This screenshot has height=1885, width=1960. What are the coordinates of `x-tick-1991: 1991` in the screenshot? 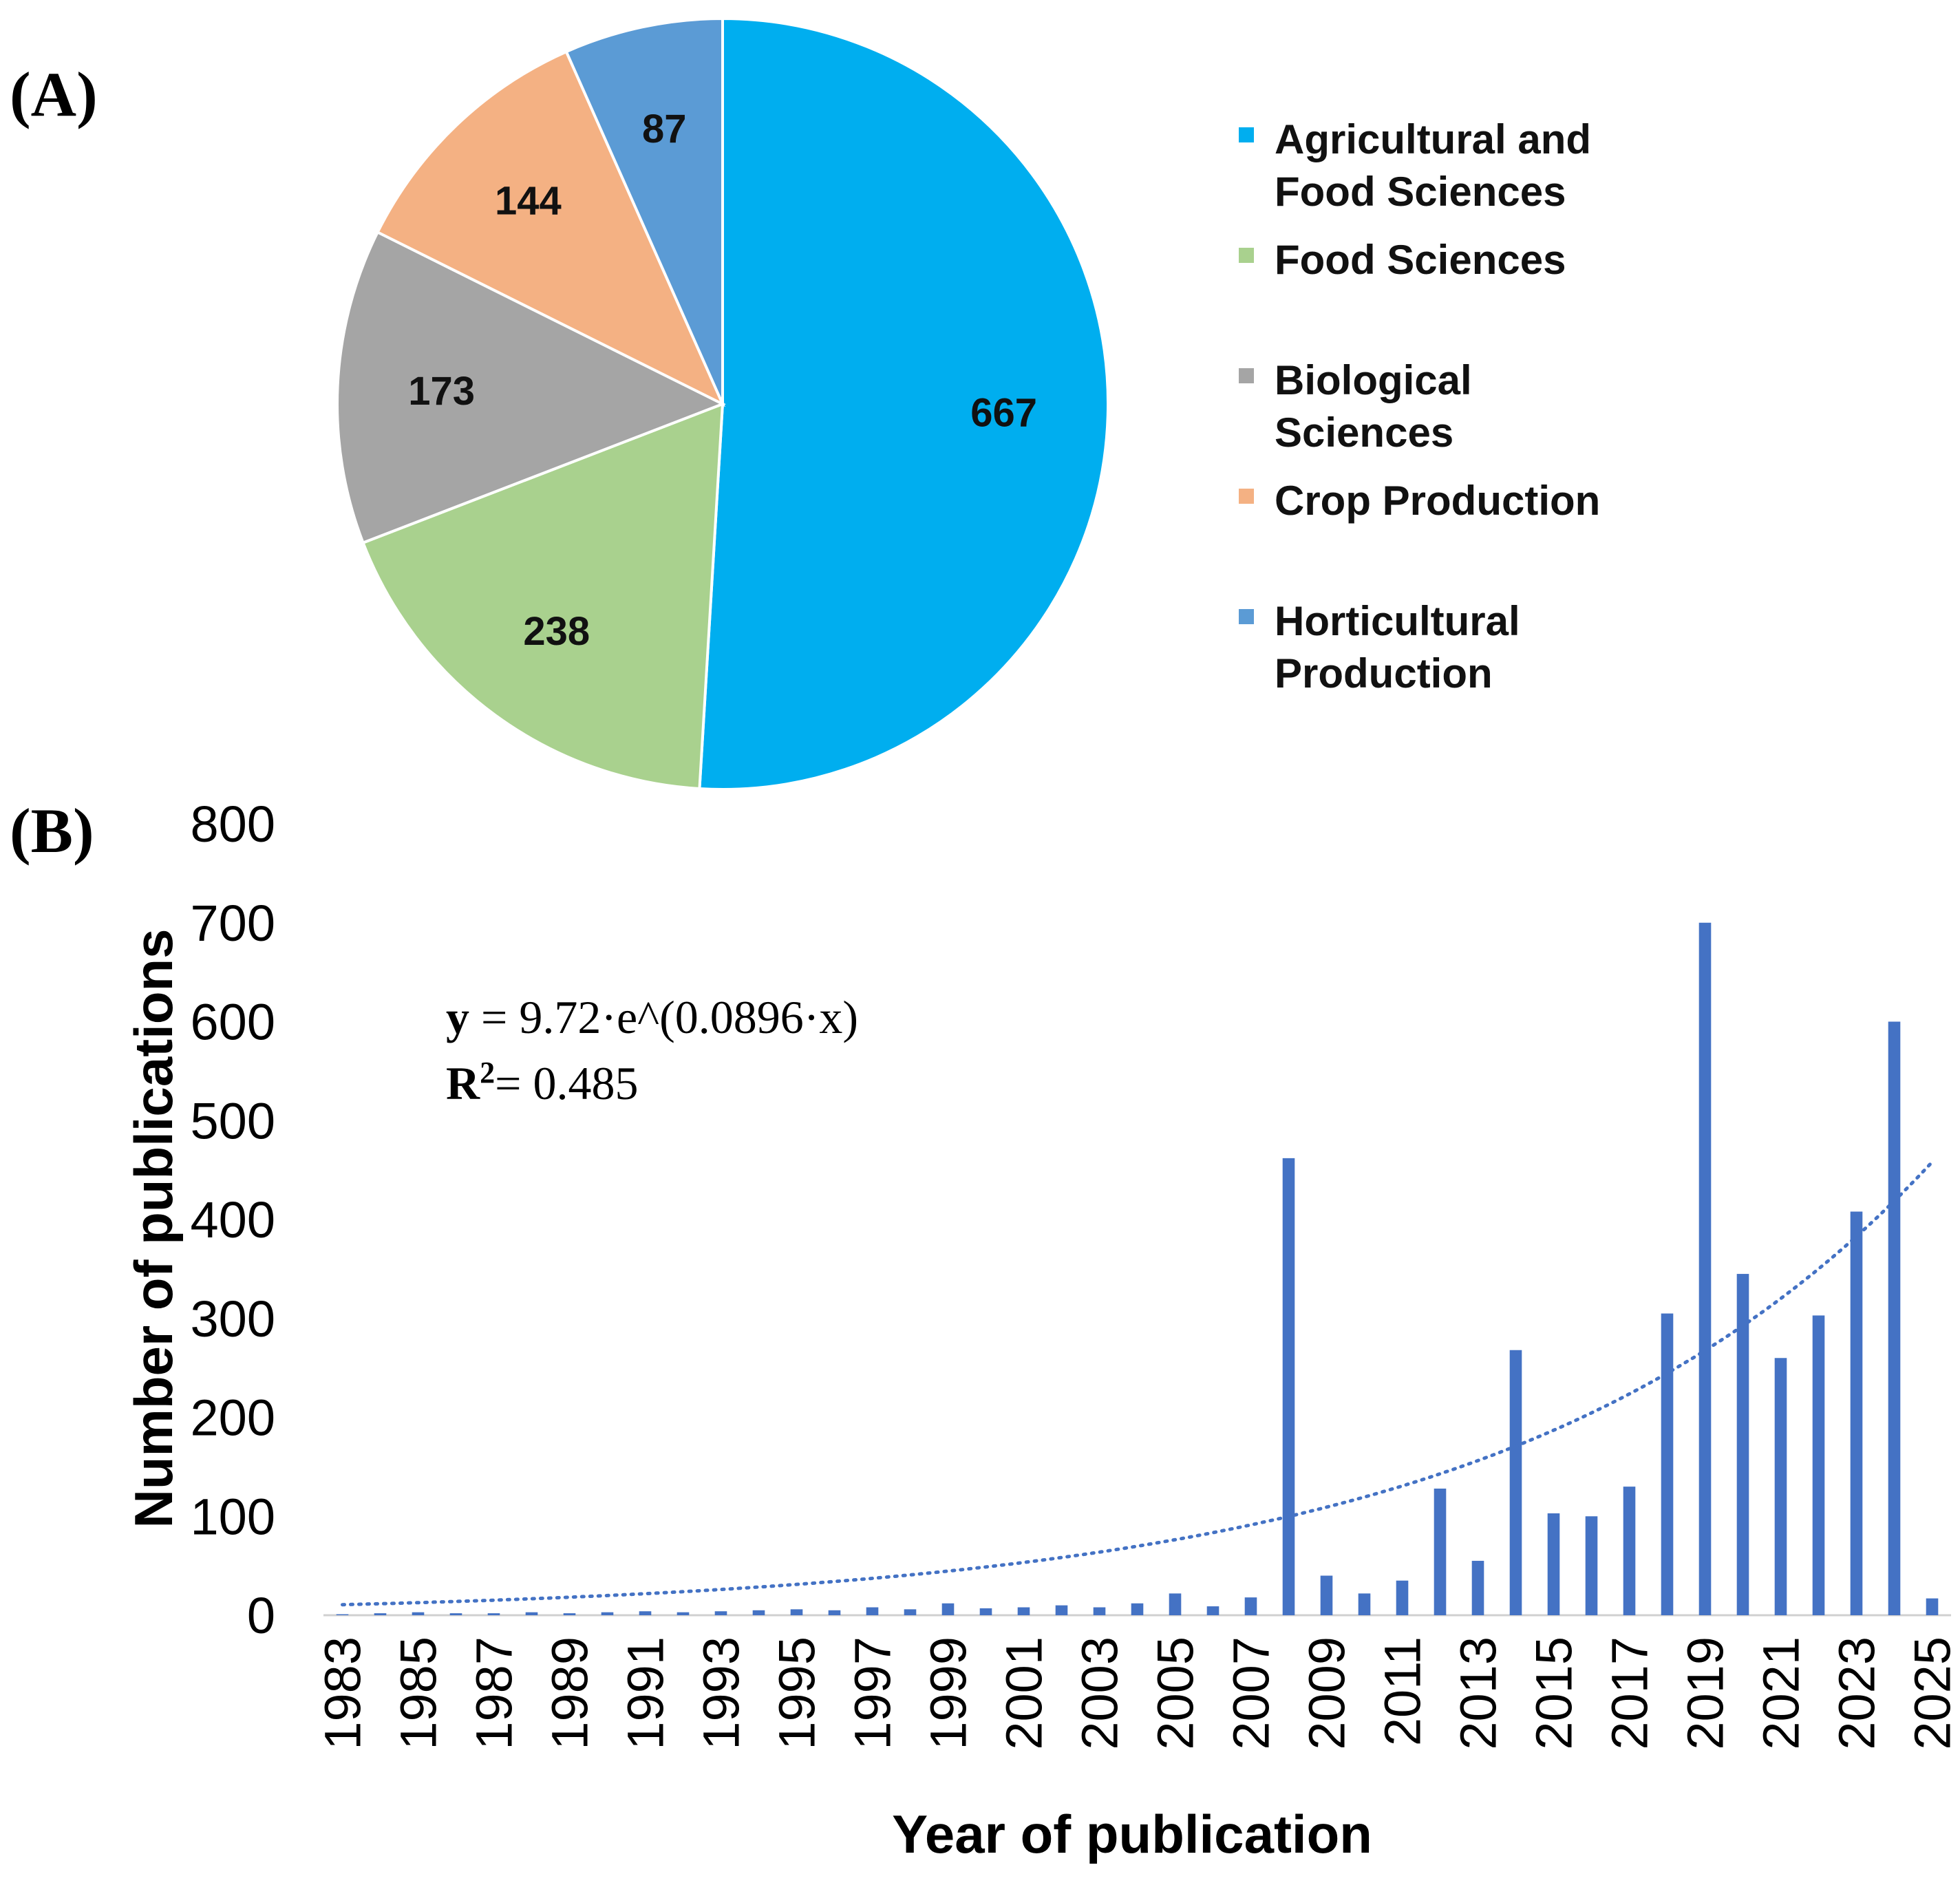 It's located at (645, 1693).